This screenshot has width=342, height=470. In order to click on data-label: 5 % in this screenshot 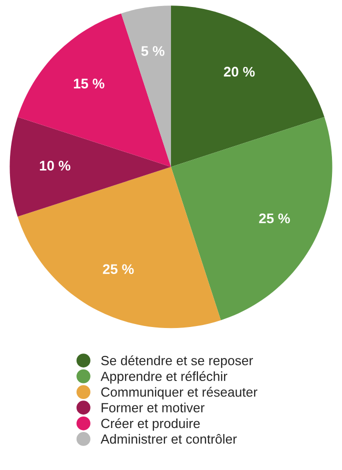, I will do `click(152, 51)`.